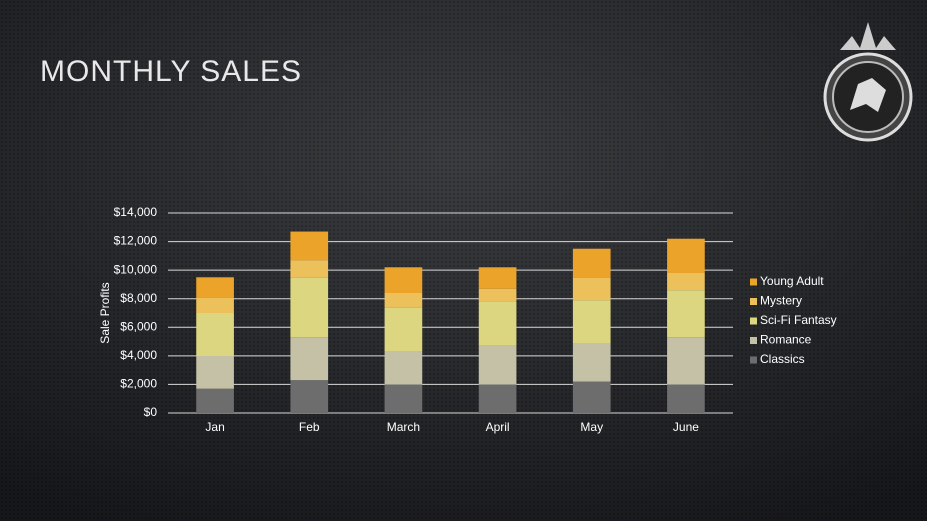  Describe the element at coordinates (138, 298) in the screenshot. I see `y-tick-label: $8,000` at that location.